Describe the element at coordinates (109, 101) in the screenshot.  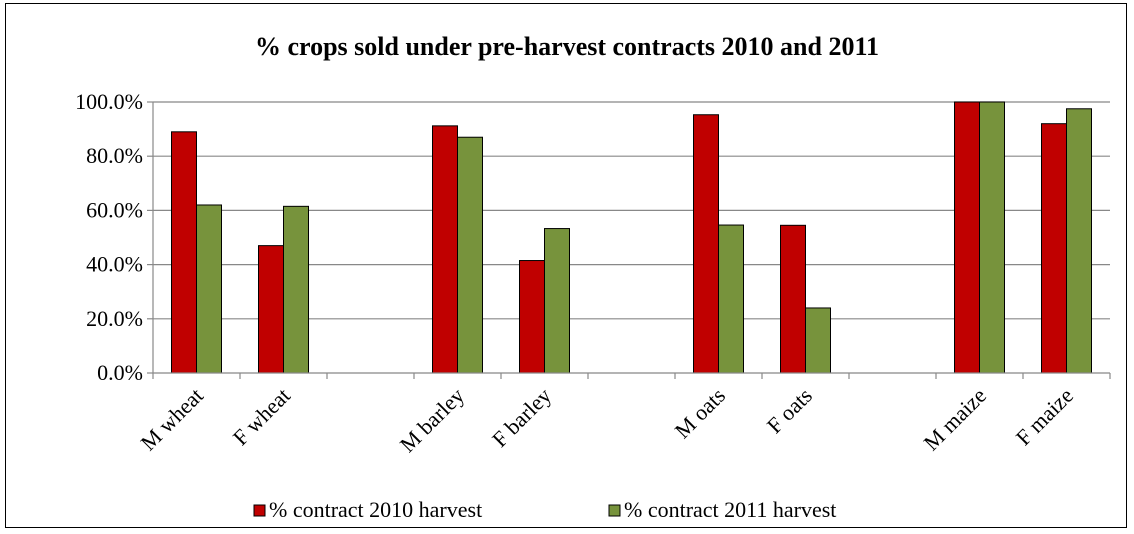
I see `y-tick-label: 100.0%` at that location.